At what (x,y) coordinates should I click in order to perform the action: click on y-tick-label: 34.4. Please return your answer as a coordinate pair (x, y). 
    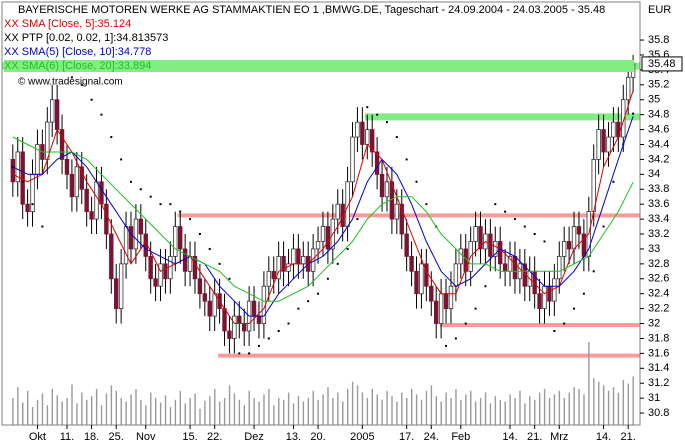
    Looking at the image, I should click on (658, 144).